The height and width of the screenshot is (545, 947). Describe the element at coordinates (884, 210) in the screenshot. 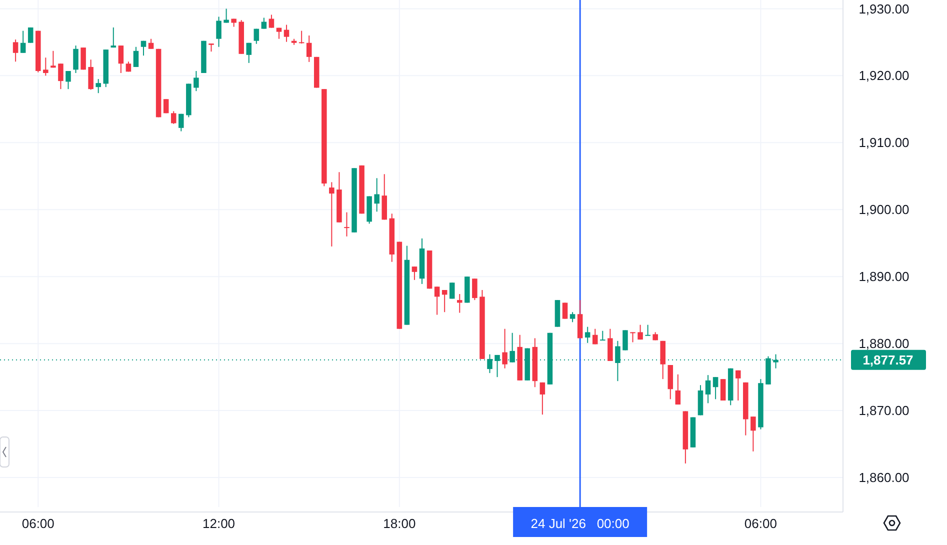

I see `y-tick-label: 1,900.00` at that location.